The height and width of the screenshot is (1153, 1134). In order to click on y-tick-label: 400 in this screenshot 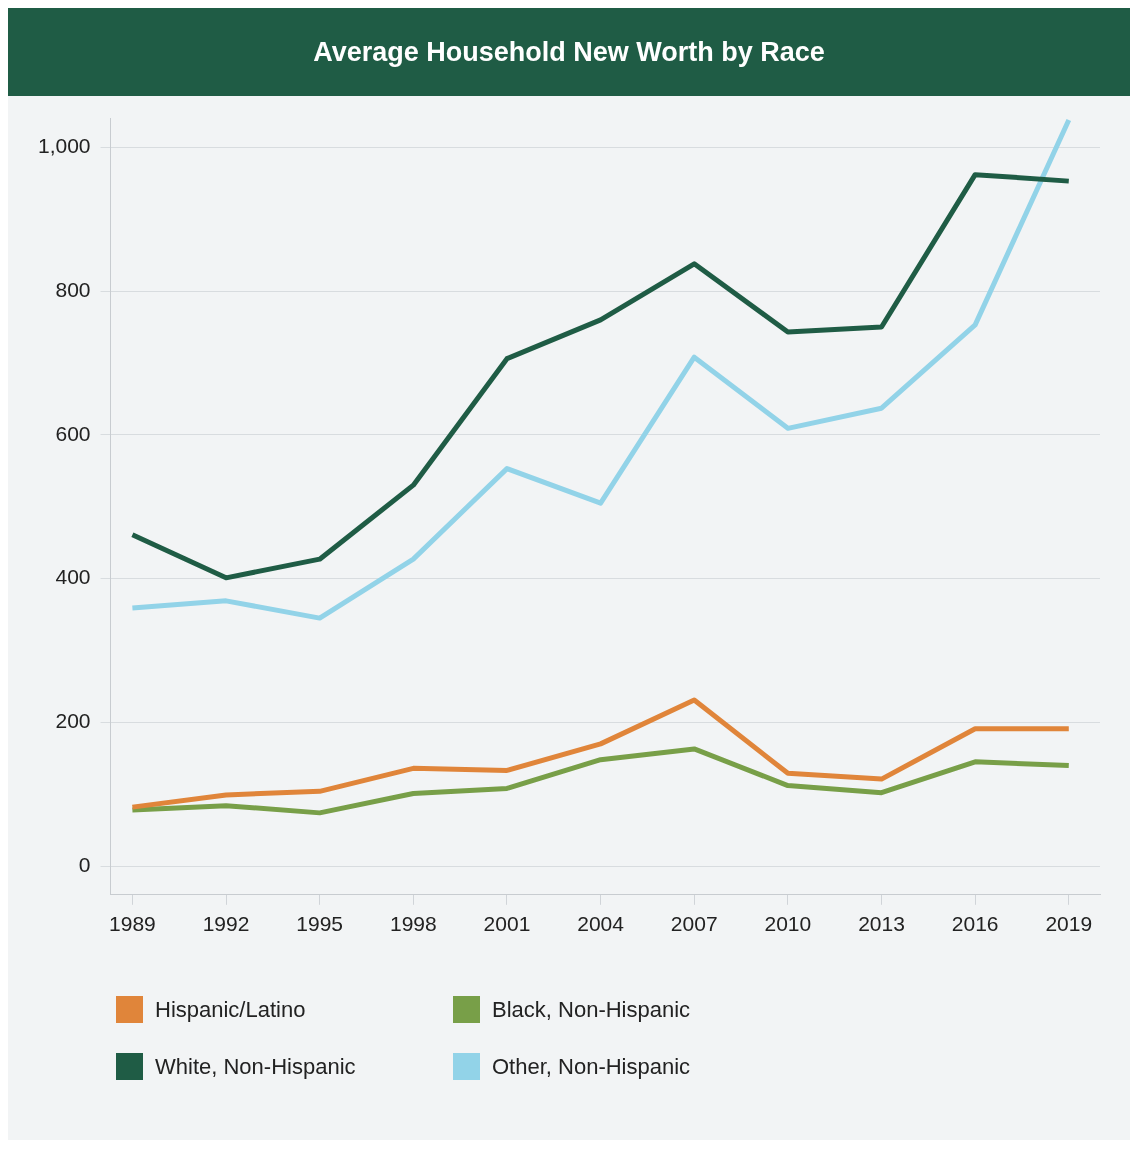, I will do `click(73, 577)`.